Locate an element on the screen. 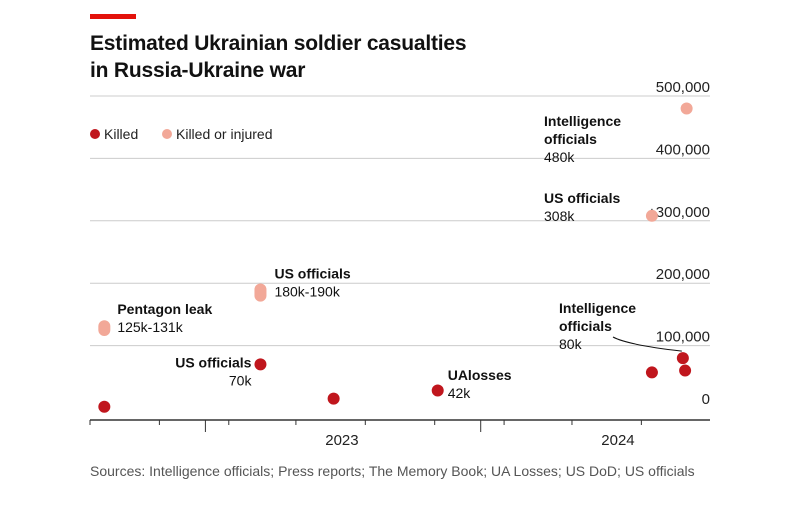  legend: Killed Killed or injured is located at coordinates (181, 134).